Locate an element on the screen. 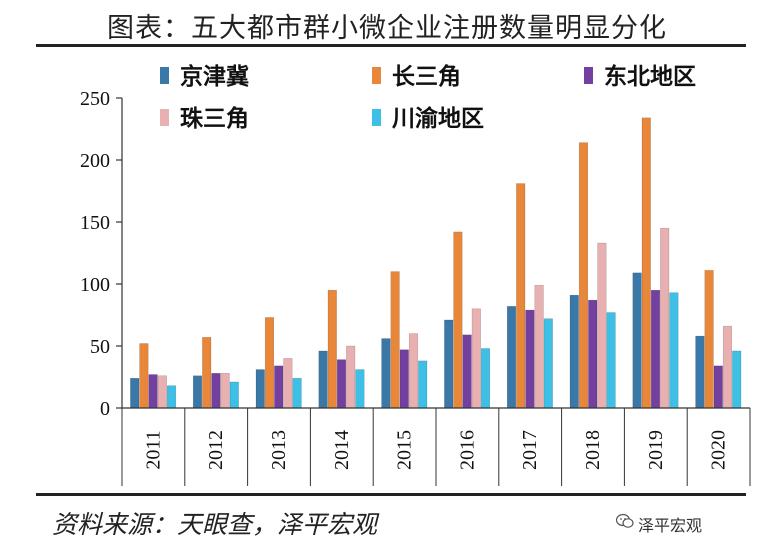 The width and height of the screenshot is (774, 554). legend-label: 长三角 is located at coordinates (426, 76).